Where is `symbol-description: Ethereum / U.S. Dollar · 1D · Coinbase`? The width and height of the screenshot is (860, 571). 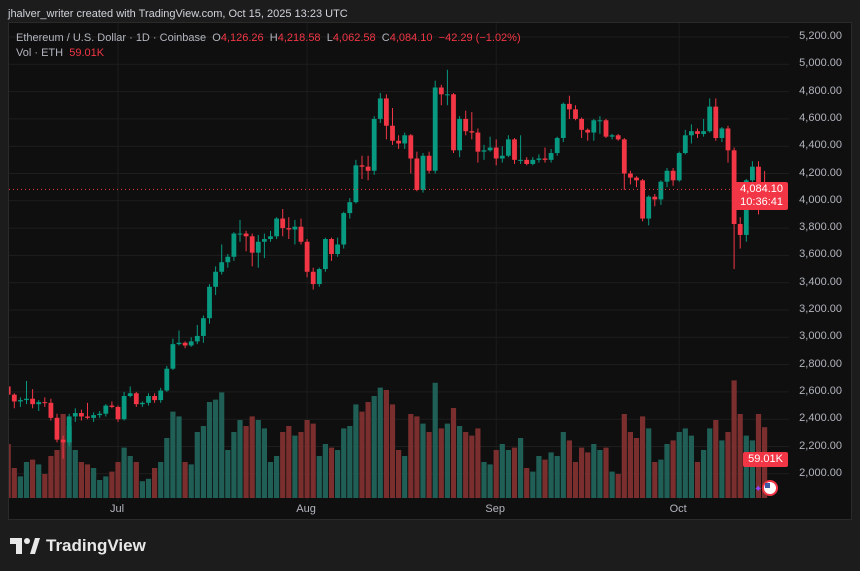 symbol-description: Ethereum / U.S. Dollar · 1D · Coinbase is located at coordinates (111, 38).